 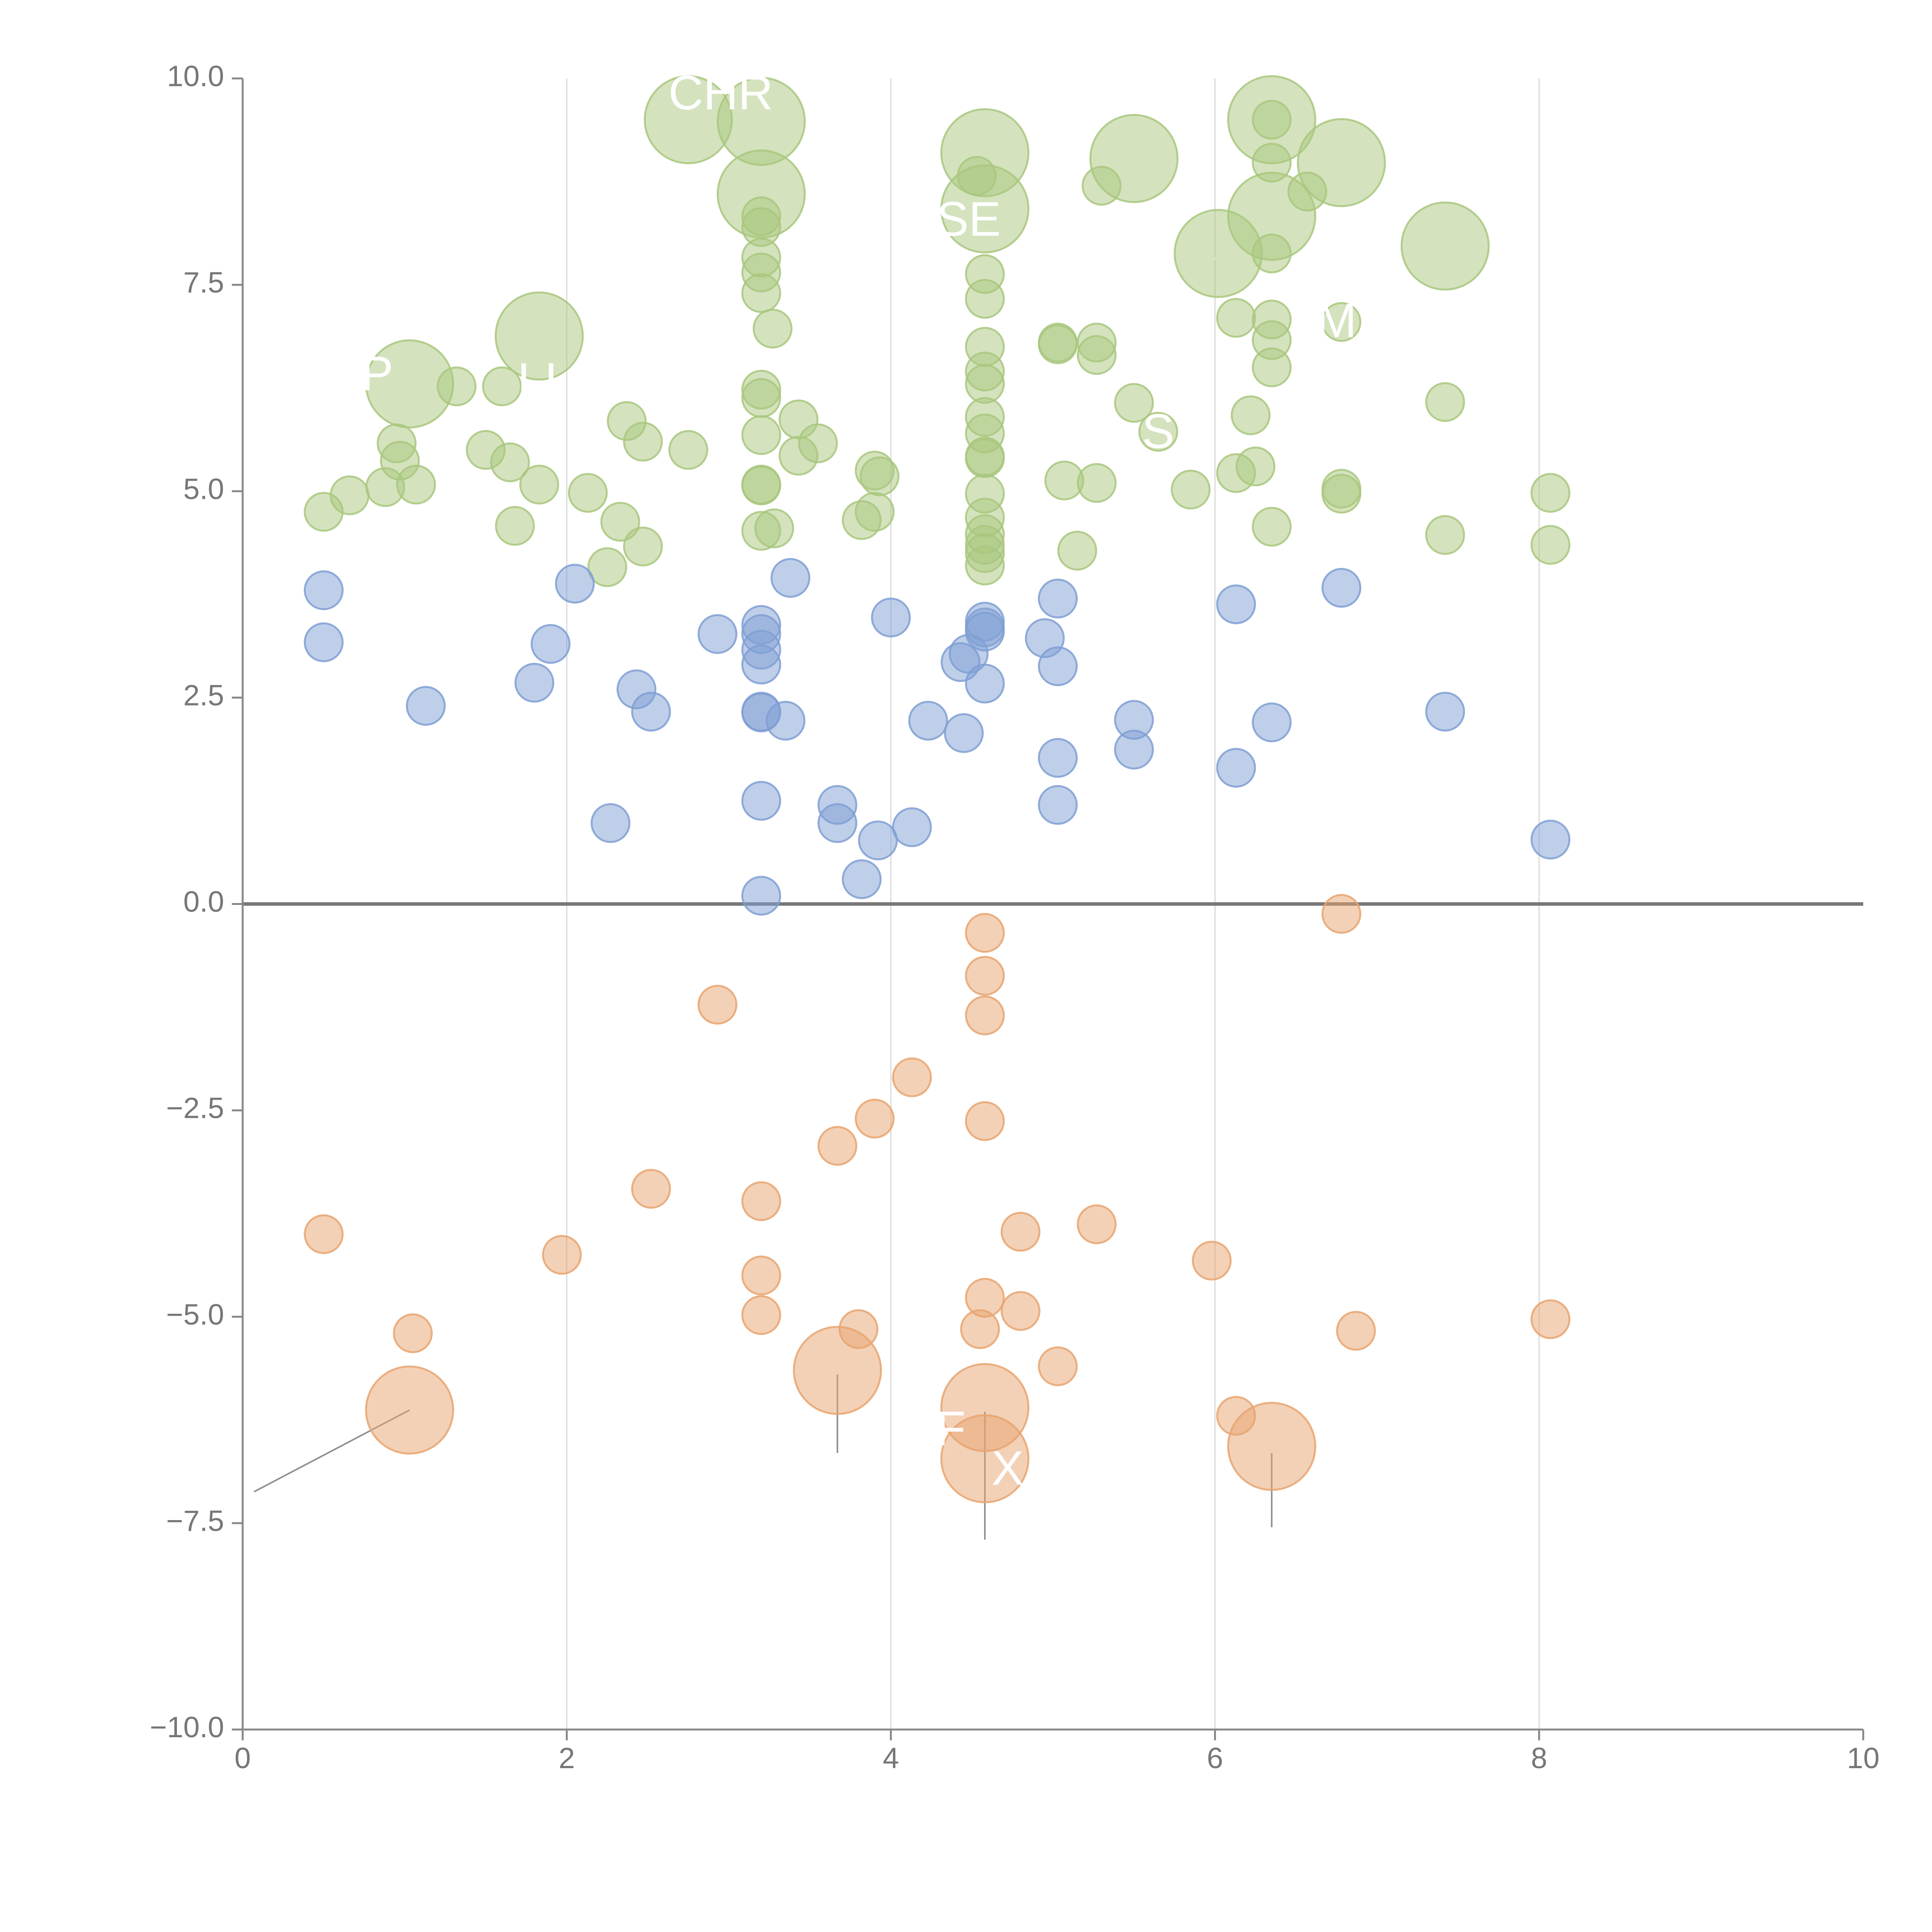 I want to click on y-tick-label: 7.5, so click(x=204, y=282).